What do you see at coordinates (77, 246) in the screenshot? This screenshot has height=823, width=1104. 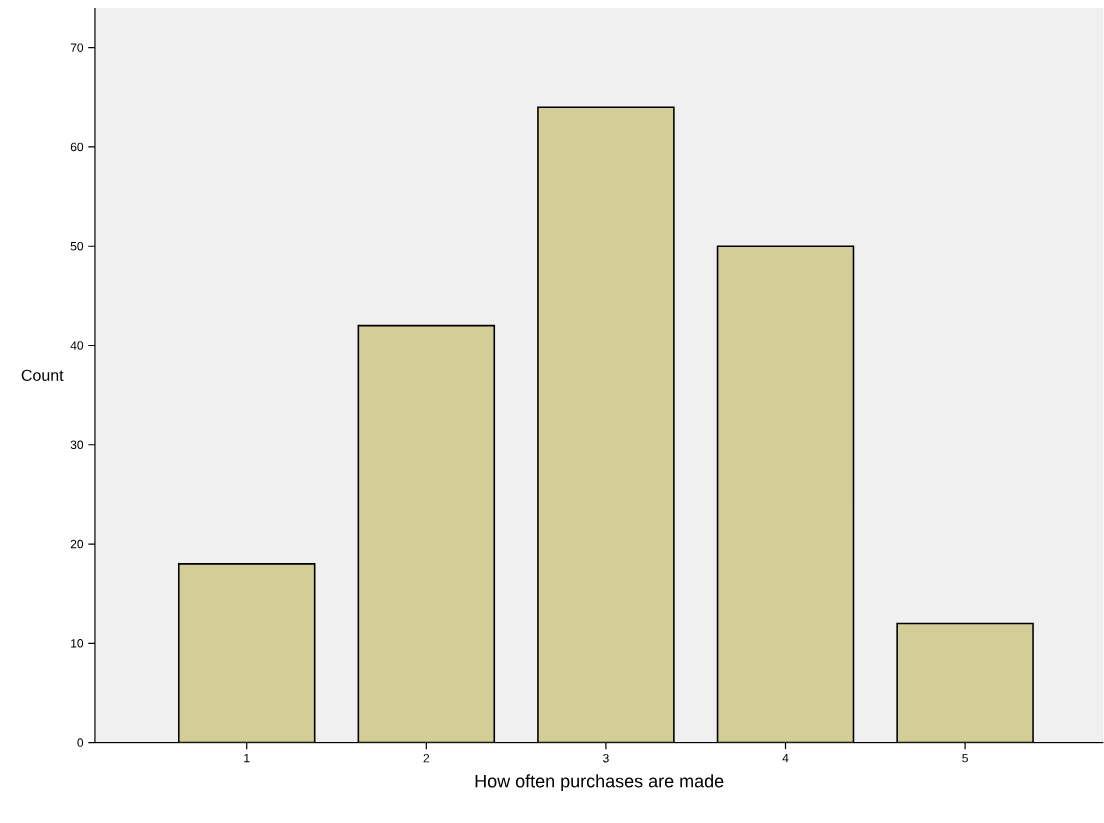 I see `y-tick-label: 50` at bounding box center [77, 246].